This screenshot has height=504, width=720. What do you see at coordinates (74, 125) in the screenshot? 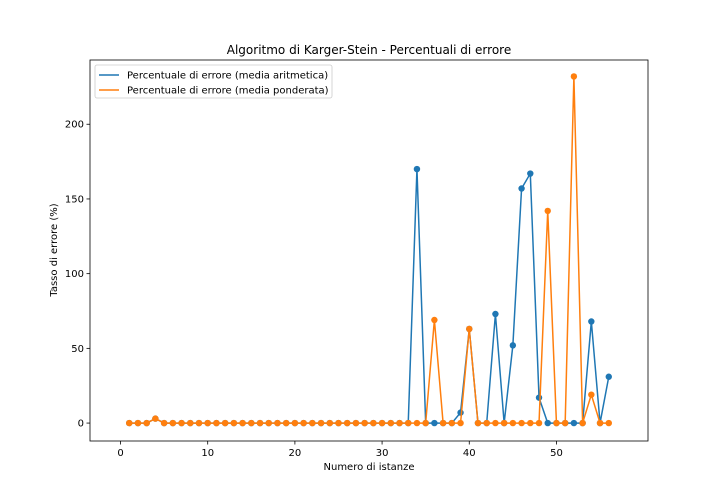
I see `y-tick-label: 200` at bounding box center [74, 125].